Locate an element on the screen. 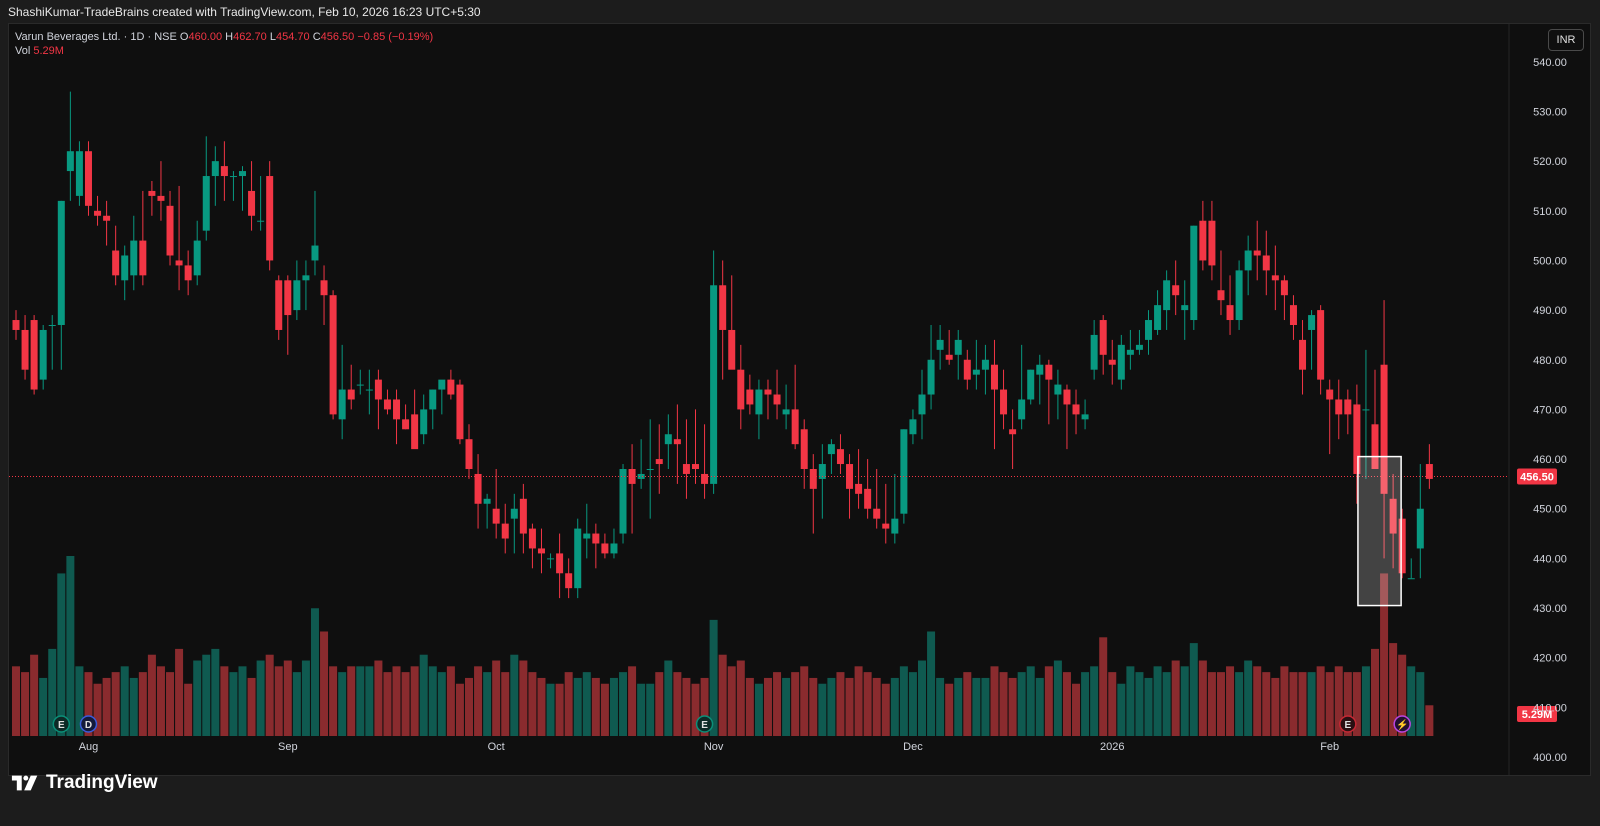 The image size is (1600, 826). close-label: C is located at coordinates (316, 37).